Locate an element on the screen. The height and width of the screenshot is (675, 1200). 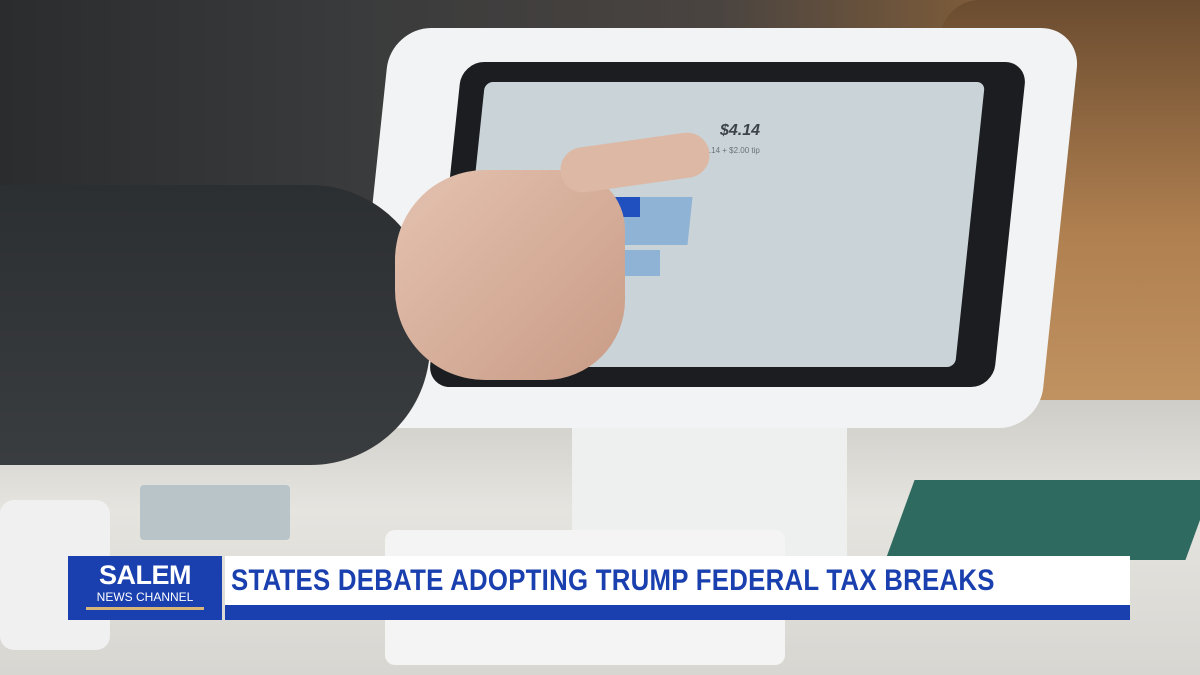
logo-news-channel: NEWS CHANNEL is located at coordinates (145, 597).